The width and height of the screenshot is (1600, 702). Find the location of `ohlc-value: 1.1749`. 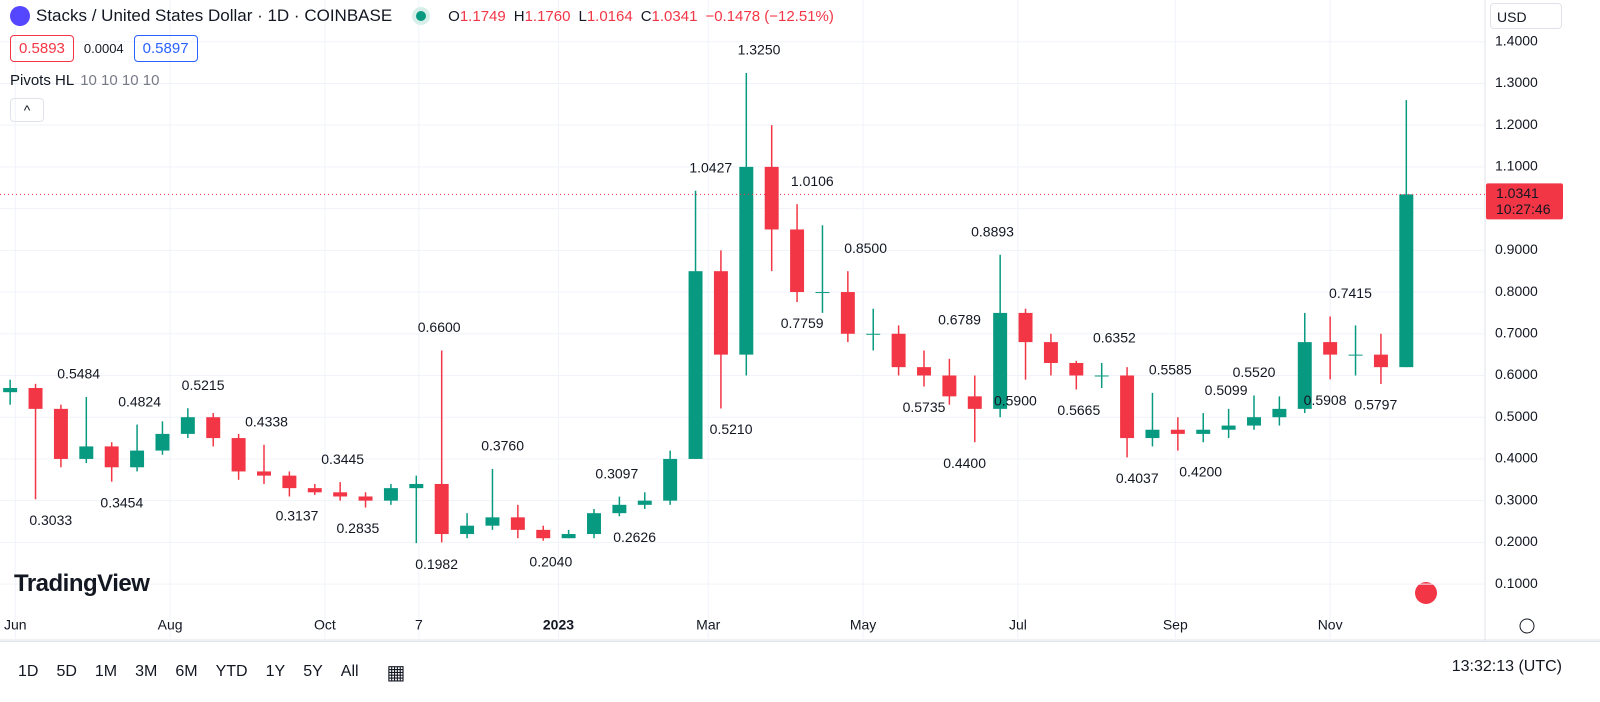

ohlc-value: 1.1749 is located at coordinates (482, 16).